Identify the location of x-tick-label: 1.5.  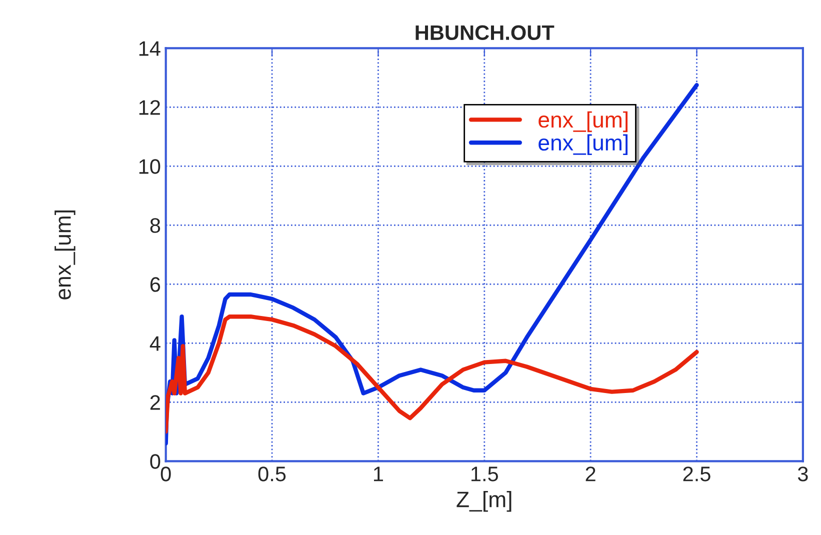
(485, 474).